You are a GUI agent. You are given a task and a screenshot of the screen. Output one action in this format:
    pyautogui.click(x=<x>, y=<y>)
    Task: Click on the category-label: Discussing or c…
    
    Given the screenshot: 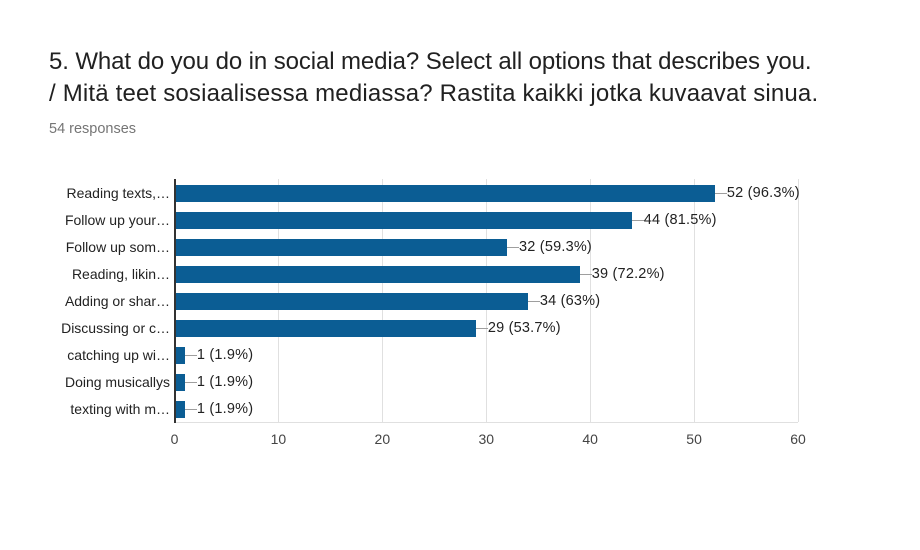 What is the action you would take?
    pyautogui.click(x=115, y=328)
    